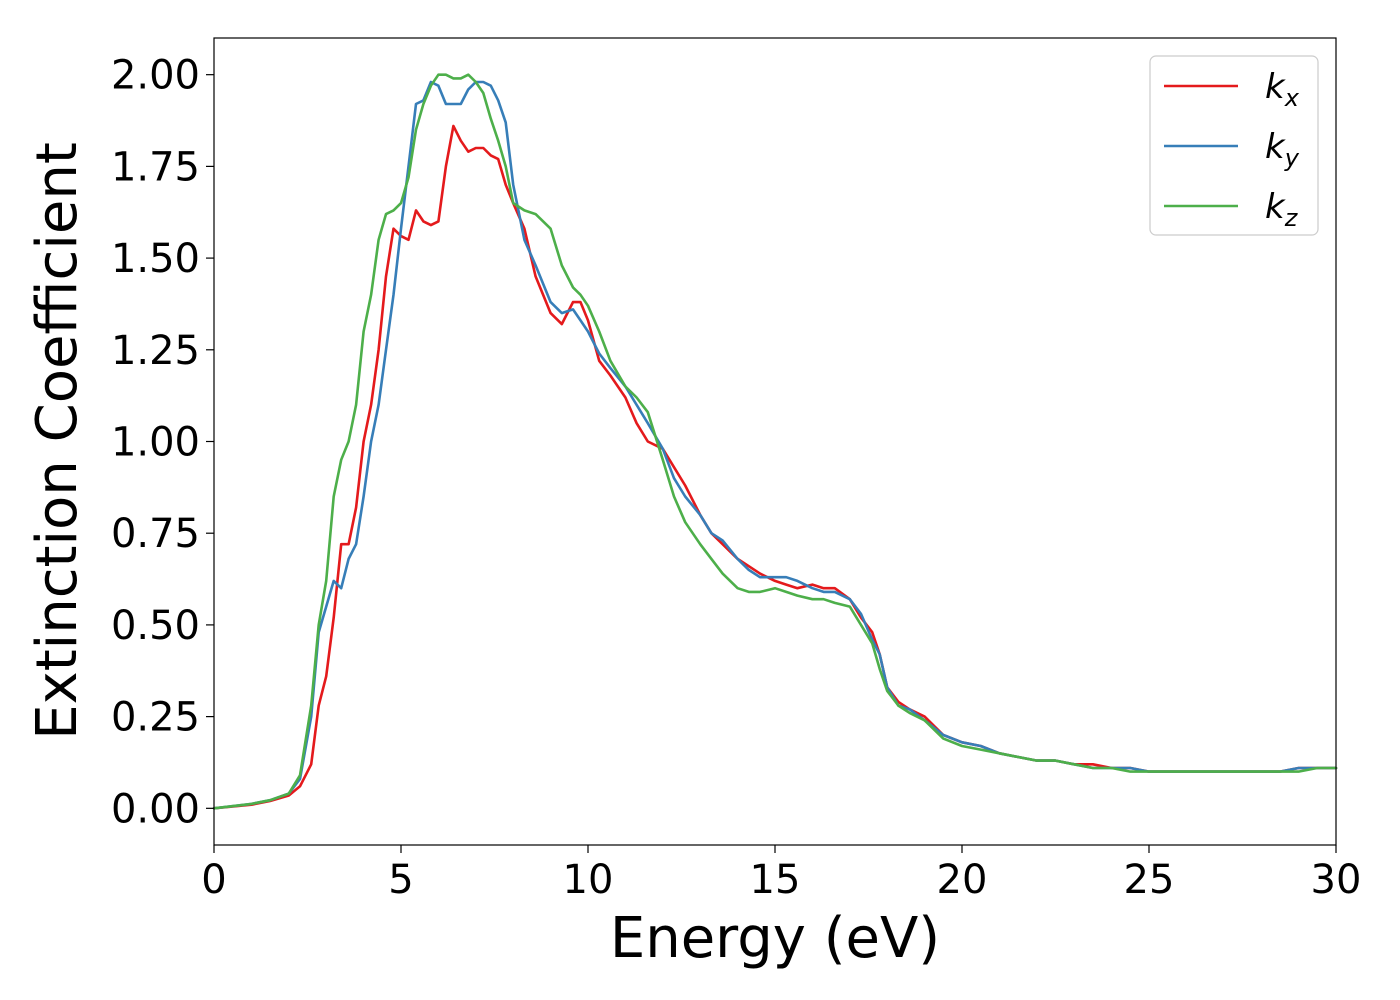 This screenshot has height=1000, width=1400. Describe the element at coordinates (155, 718) in the screenshot. I see `y-tick-label: 0.25` at that location.